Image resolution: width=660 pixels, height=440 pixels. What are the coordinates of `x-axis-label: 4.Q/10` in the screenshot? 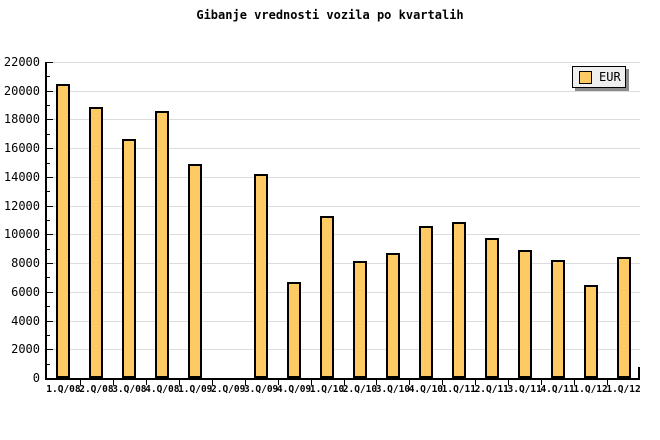 It's located at (426, 389).